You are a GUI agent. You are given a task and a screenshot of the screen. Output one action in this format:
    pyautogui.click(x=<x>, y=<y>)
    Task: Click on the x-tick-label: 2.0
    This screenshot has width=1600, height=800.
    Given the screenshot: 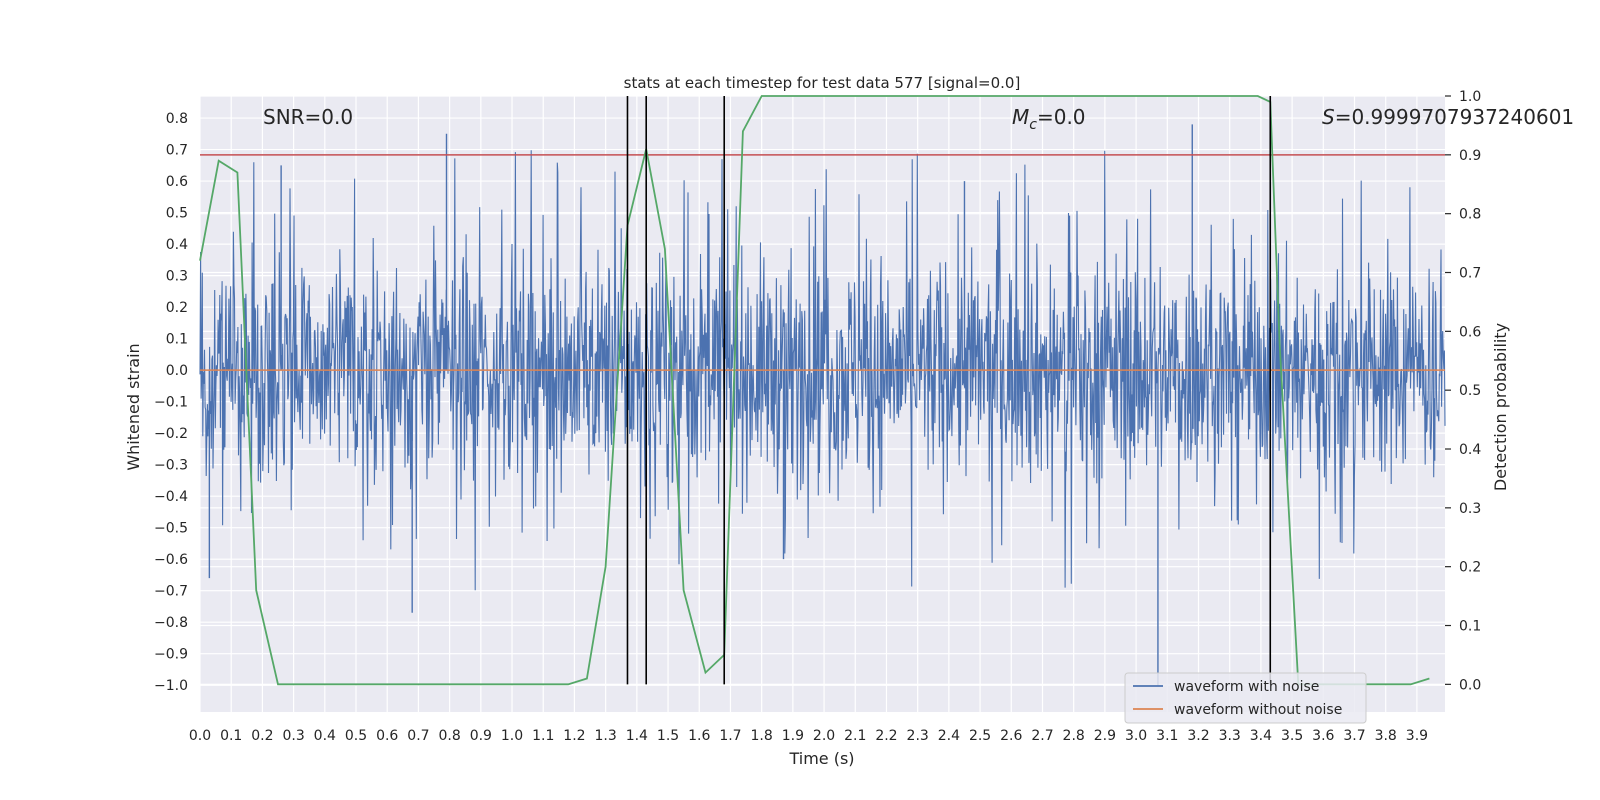 What is the action you would take?
    pyautogui.click(x=824, y=736)
    